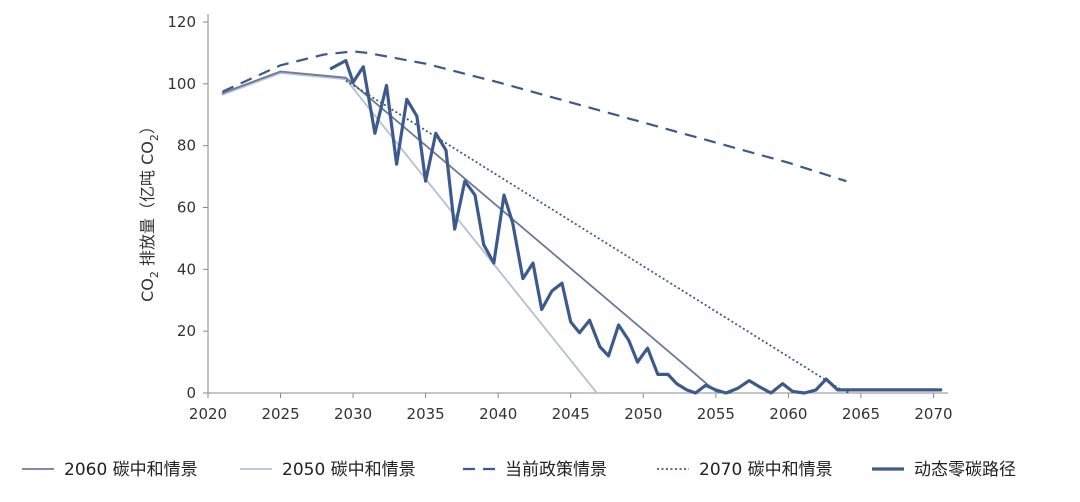  What do you see at coordinates (208, 414) in the screenshot?
I see `x-tick-label: 2020` at bounding box center [208, 414].